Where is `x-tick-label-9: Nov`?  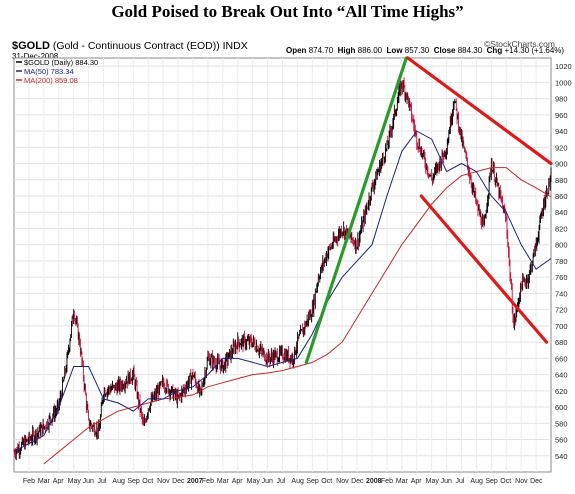
x-tick-label-9: Nov is located at coordinates (163, 481).